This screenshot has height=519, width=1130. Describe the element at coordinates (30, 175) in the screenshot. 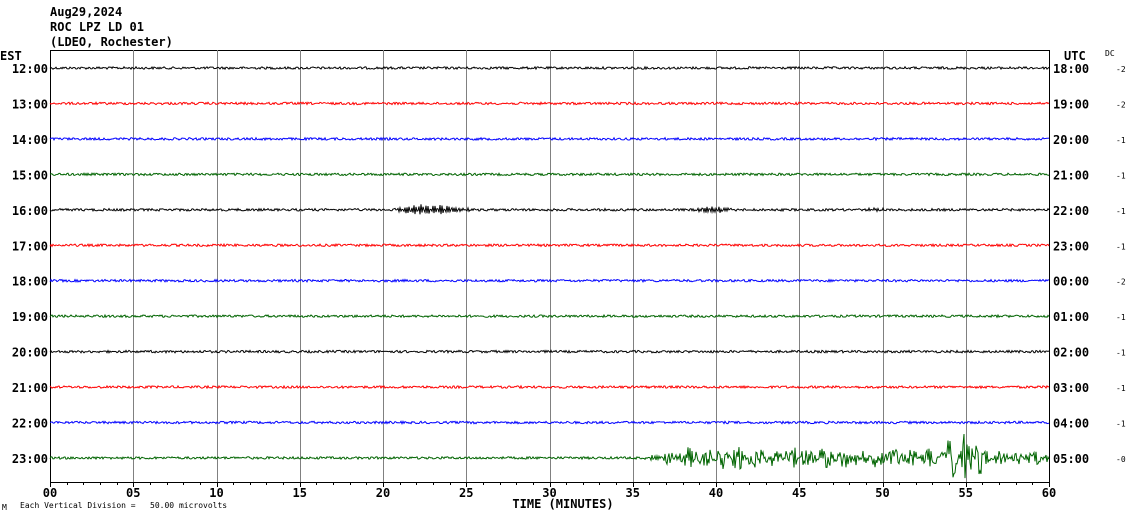

I see `est-label: 15:00` at that location.